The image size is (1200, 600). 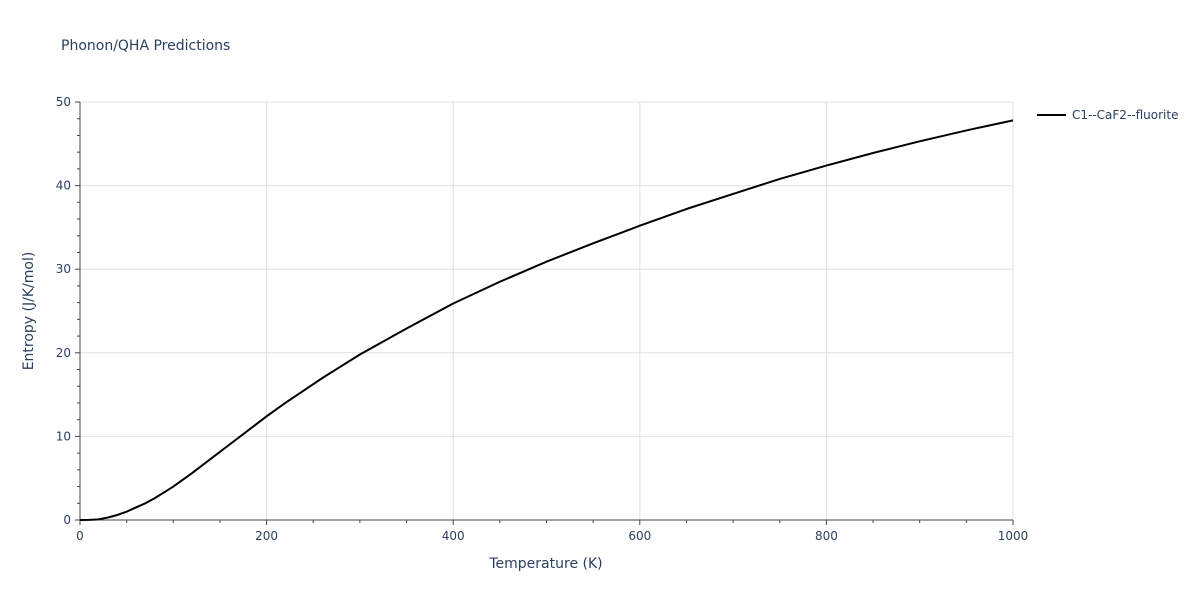 What do you see at coordinates (63, 186) in the screenshot?
I see `y-tick-label: 40` at bounding box center [63, 186].